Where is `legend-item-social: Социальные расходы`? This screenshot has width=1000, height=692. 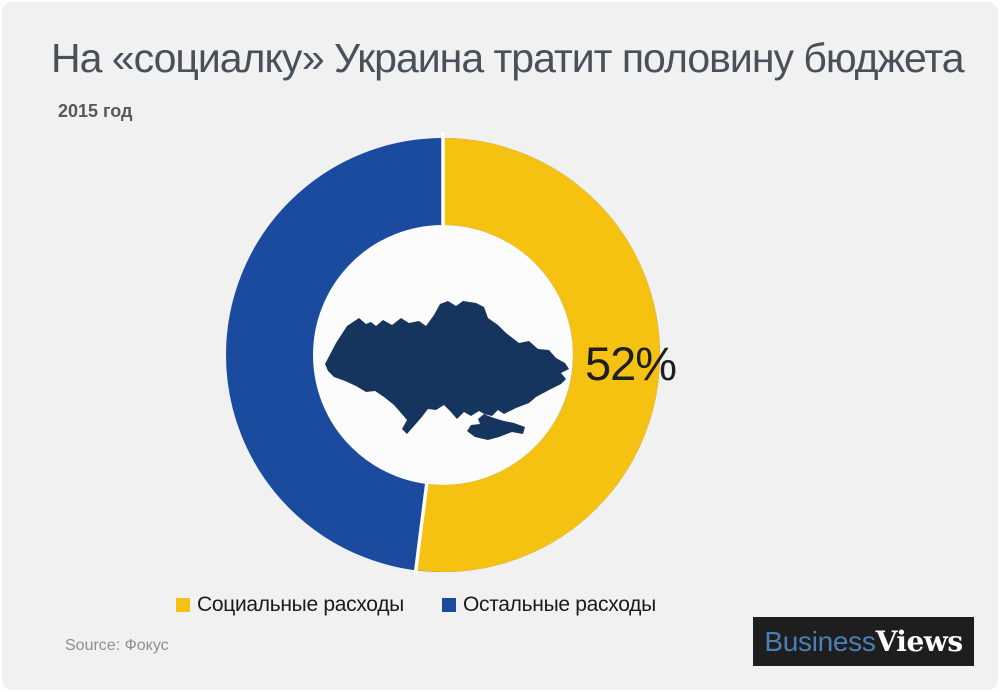
legend-item-social: Социальные расходы is located at coordinates (290, 605).